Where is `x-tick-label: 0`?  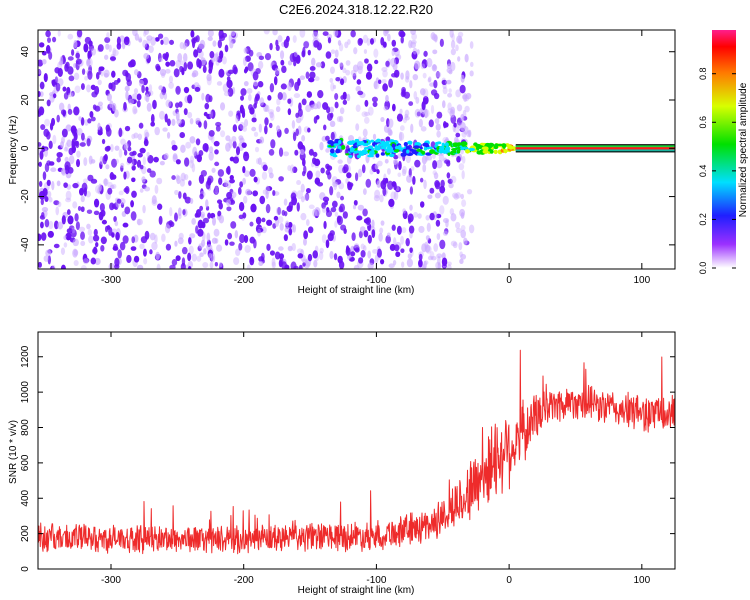 x-tick-label: 0 is located at coordinates (509, 280).